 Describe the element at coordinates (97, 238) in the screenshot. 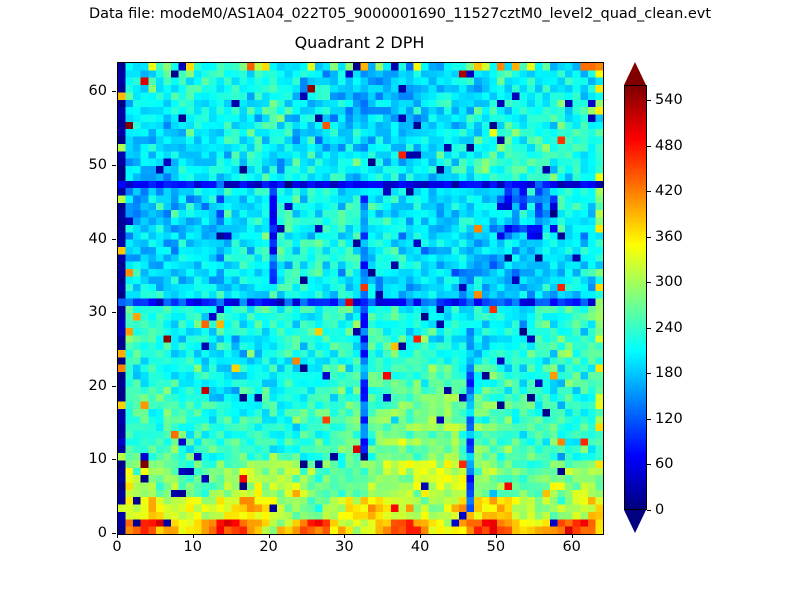

I see `y-tick-label: 40` at that location.